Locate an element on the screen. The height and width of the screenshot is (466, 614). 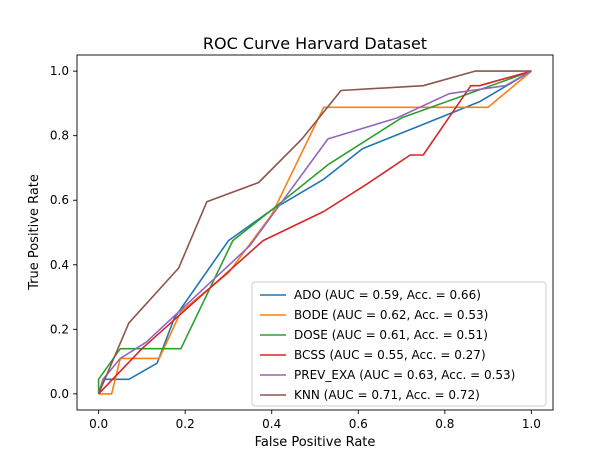
chart-title: ROC Curve Harvard Dataset is located at coordinates (315, 43).